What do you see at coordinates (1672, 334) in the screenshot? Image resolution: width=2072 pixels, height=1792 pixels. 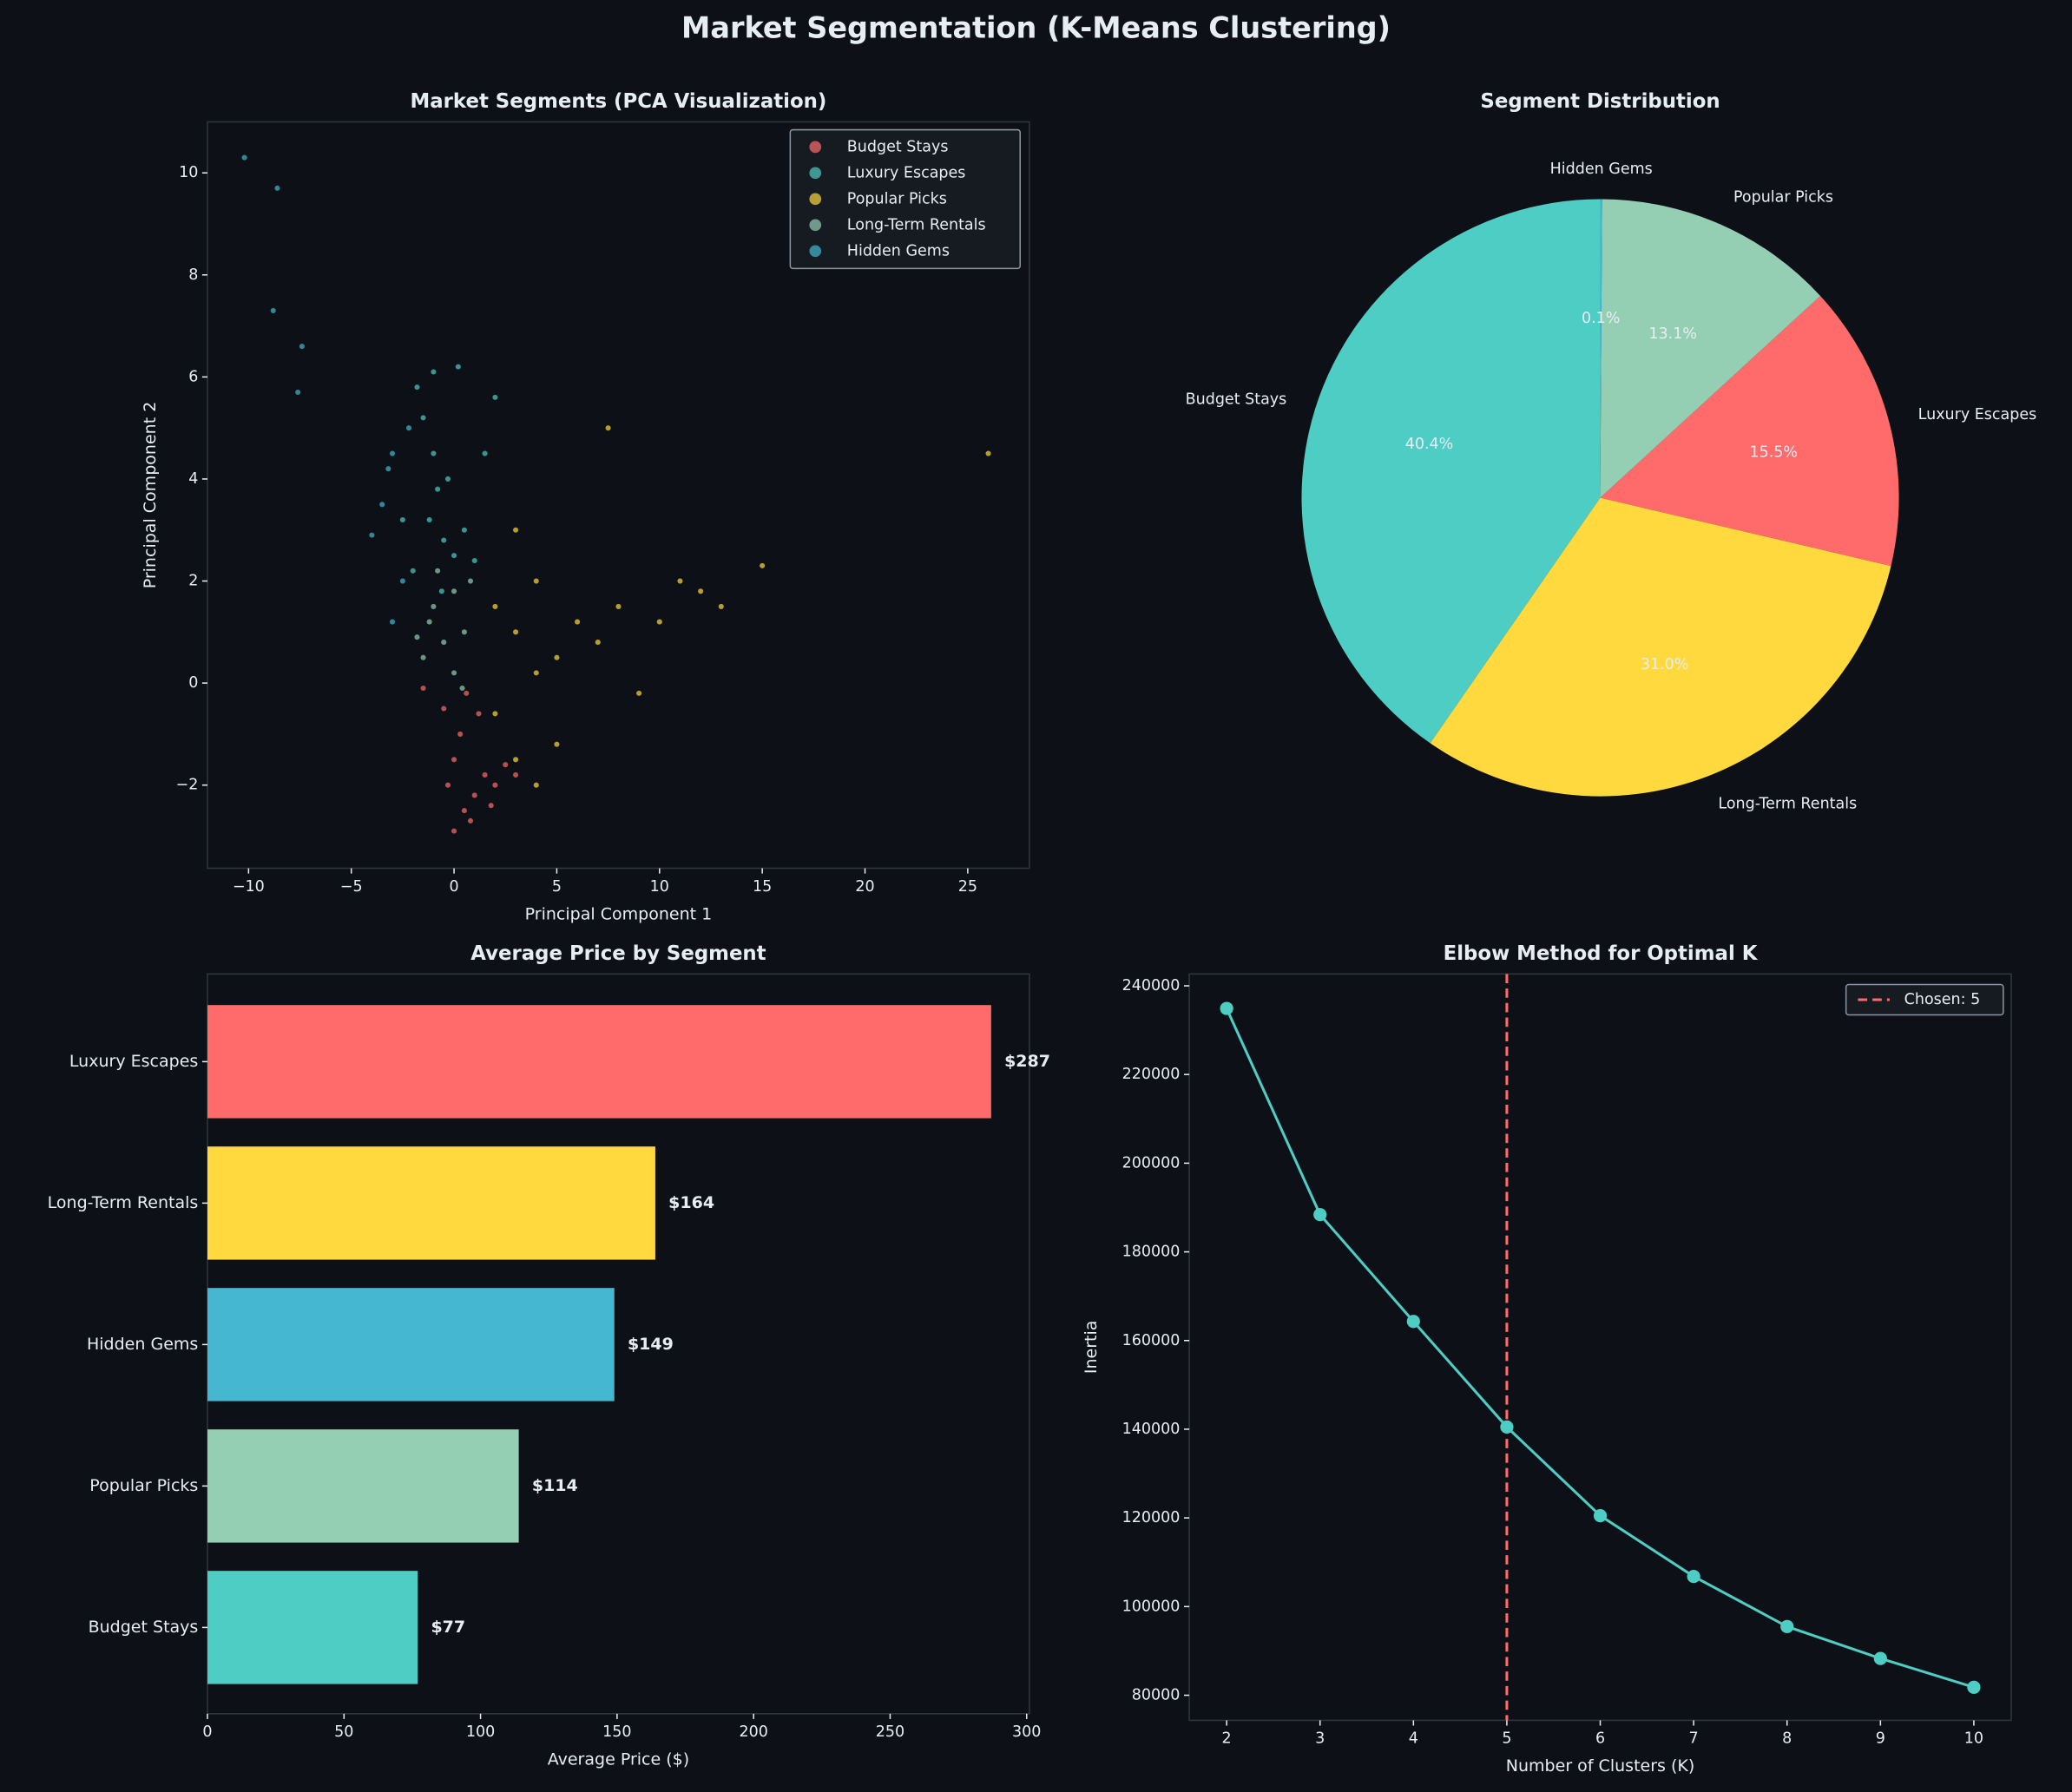 I see `pie-value-label: 13.1%` at bounding box center [1672, 334].